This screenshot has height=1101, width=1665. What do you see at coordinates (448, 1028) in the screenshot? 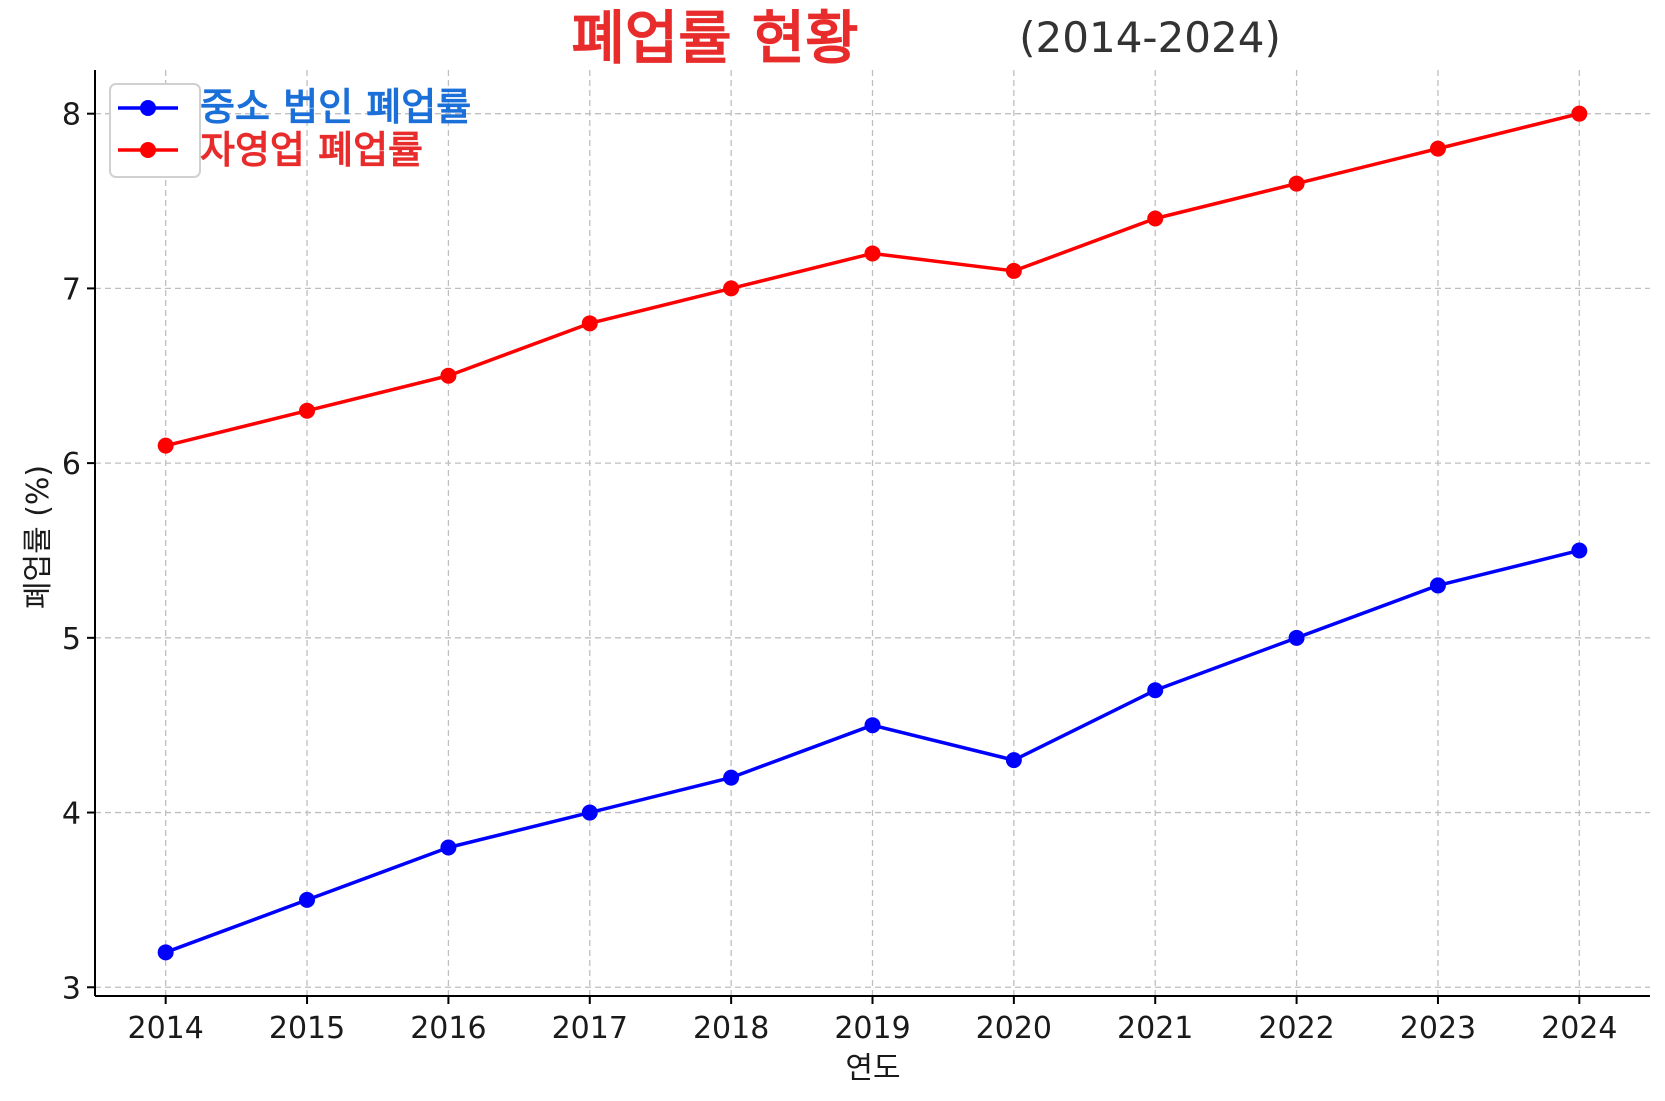
I see `x-tick-label-2016: 2016` at bounding box center [448, 1028].